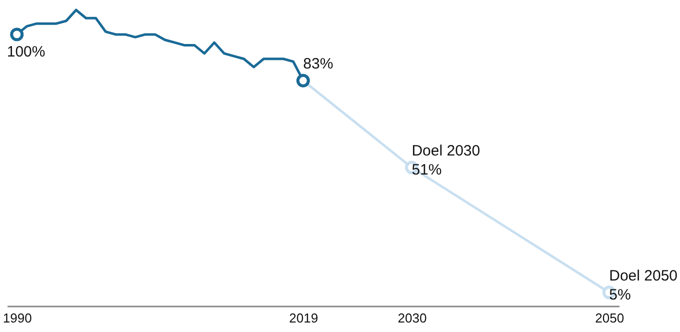 Image resolution: width=680 pixels, height=332 pixels. I want to click on data-label: 83%, so click(318, 64).